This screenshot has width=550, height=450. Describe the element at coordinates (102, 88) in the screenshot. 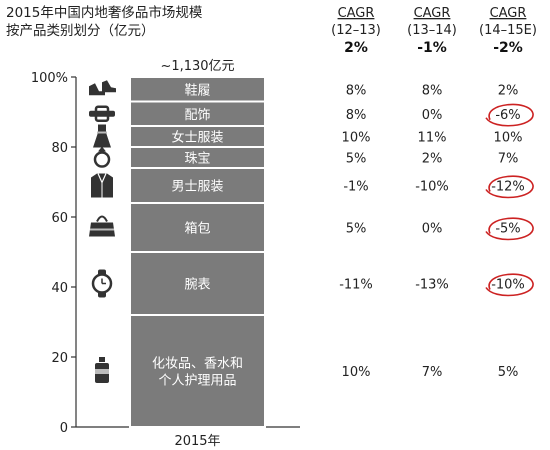

I see `shoes-icon` at that location.